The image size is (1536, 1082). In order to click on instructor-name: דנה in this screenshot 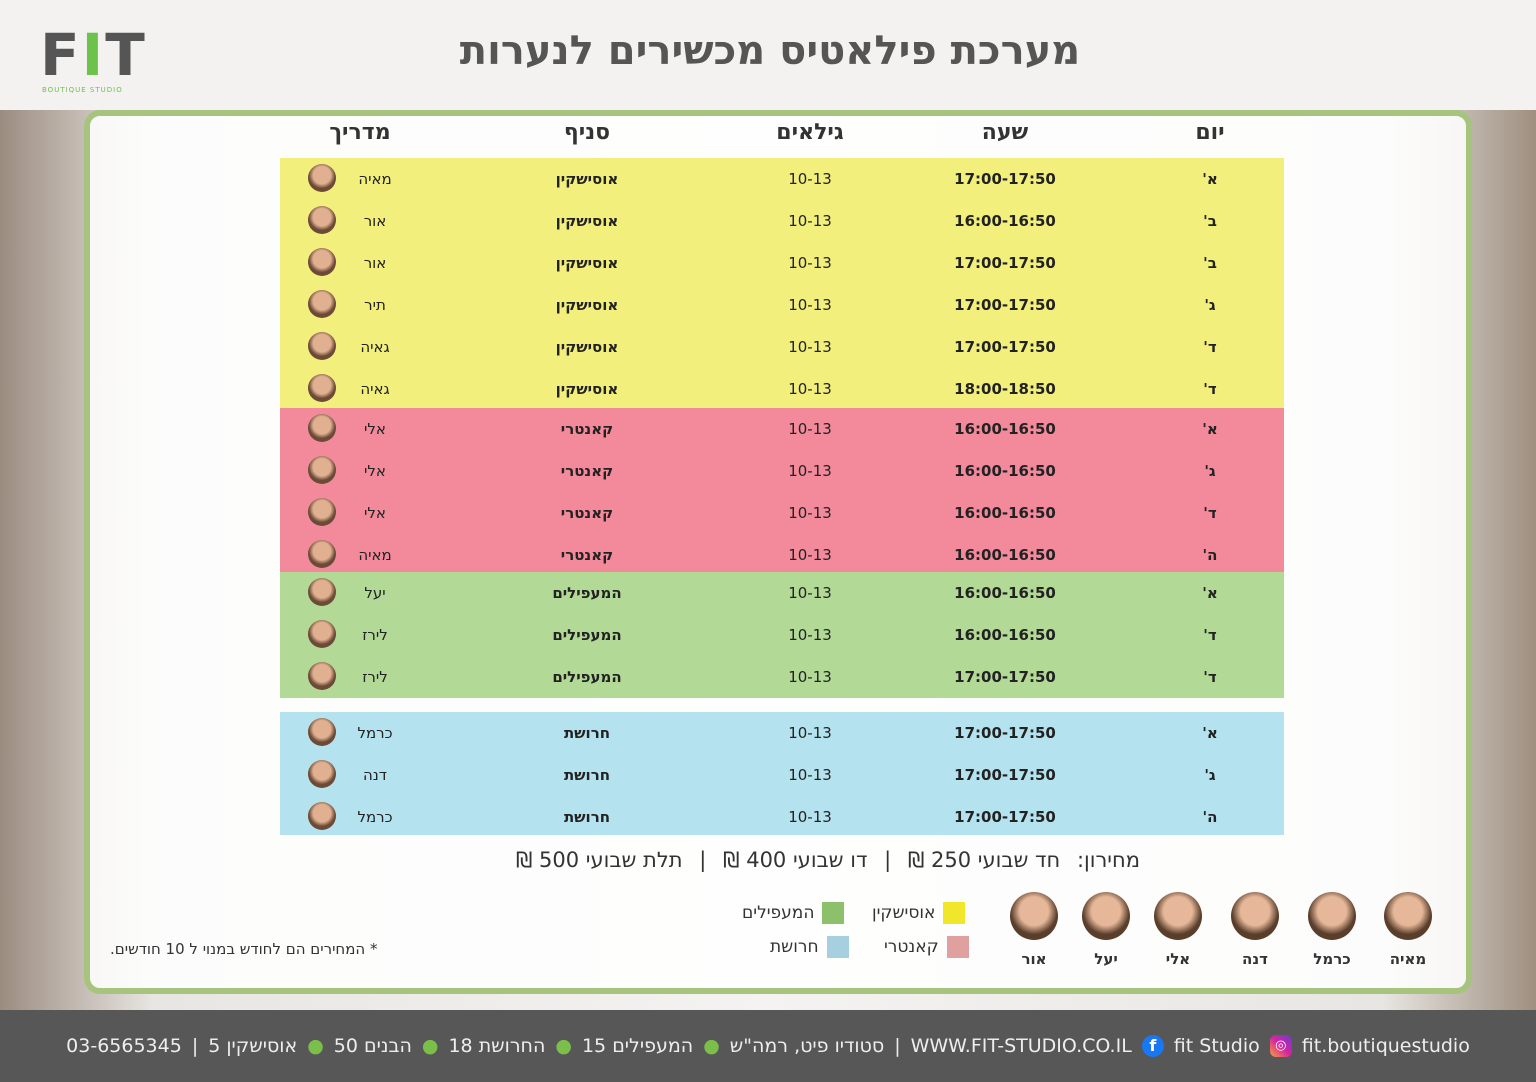, I will do `click(1255, 959)`.